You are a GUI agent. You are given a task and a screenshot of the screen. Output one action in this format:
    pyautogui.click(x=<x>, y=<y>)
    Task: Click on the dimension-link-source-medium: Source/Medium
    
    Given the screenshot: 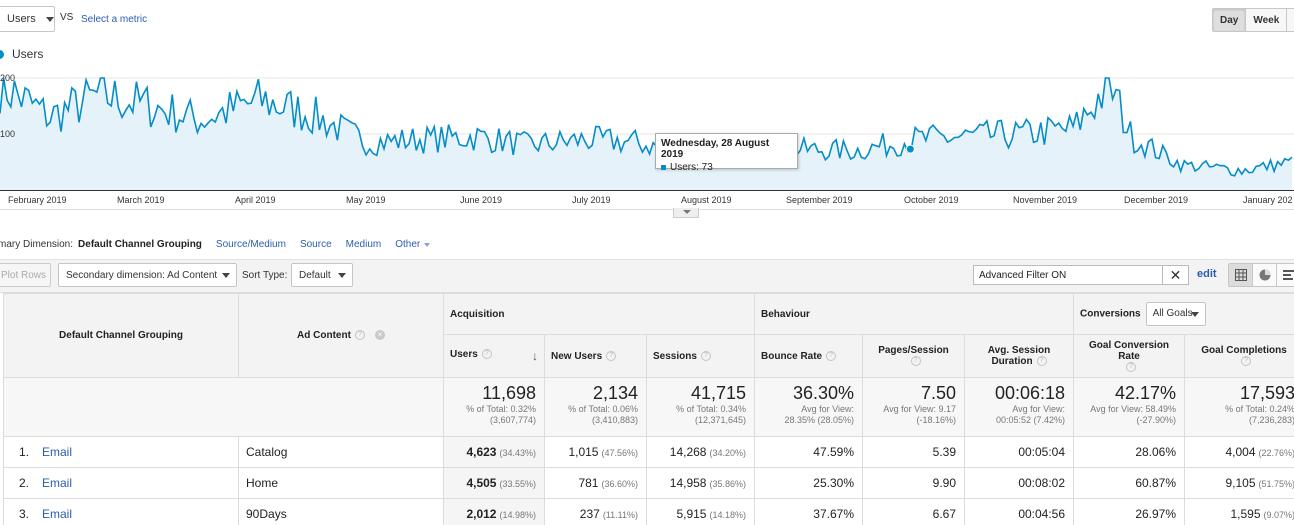 What is the action you would take?
    pyautogui.click(x=250, y=244)
    